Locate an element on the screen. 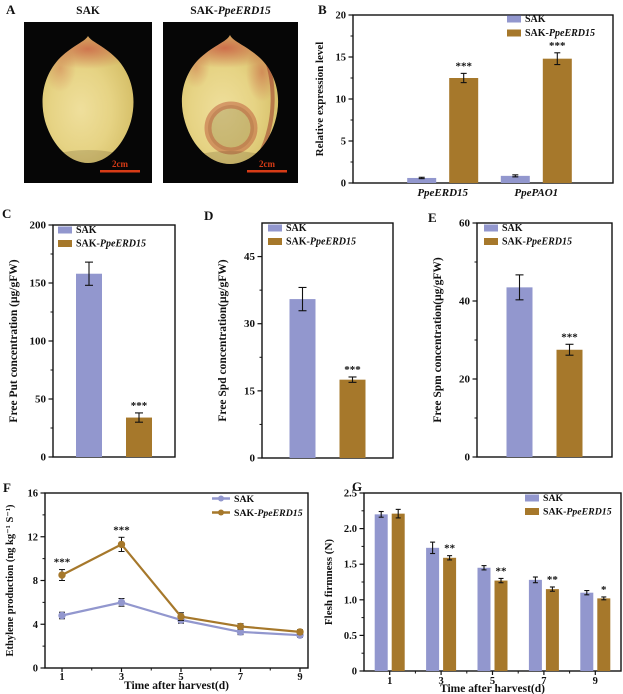 The width and height of the screenshot is (623, 694). y-tick-label: 5 is located at coordinates (343, 142).